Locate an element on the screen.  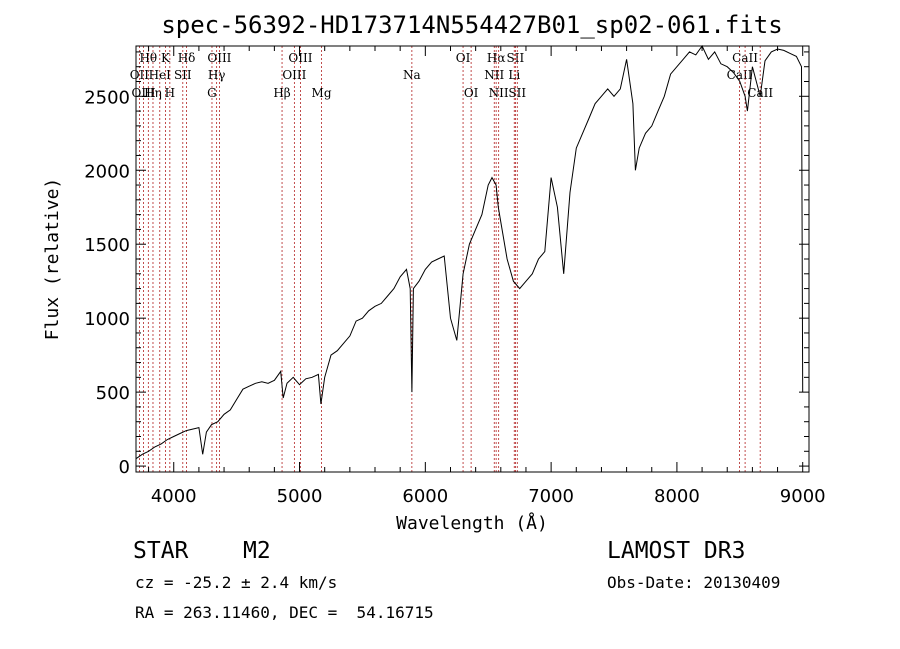
y-tick-label: 0 is located at coordinates (124, 467).